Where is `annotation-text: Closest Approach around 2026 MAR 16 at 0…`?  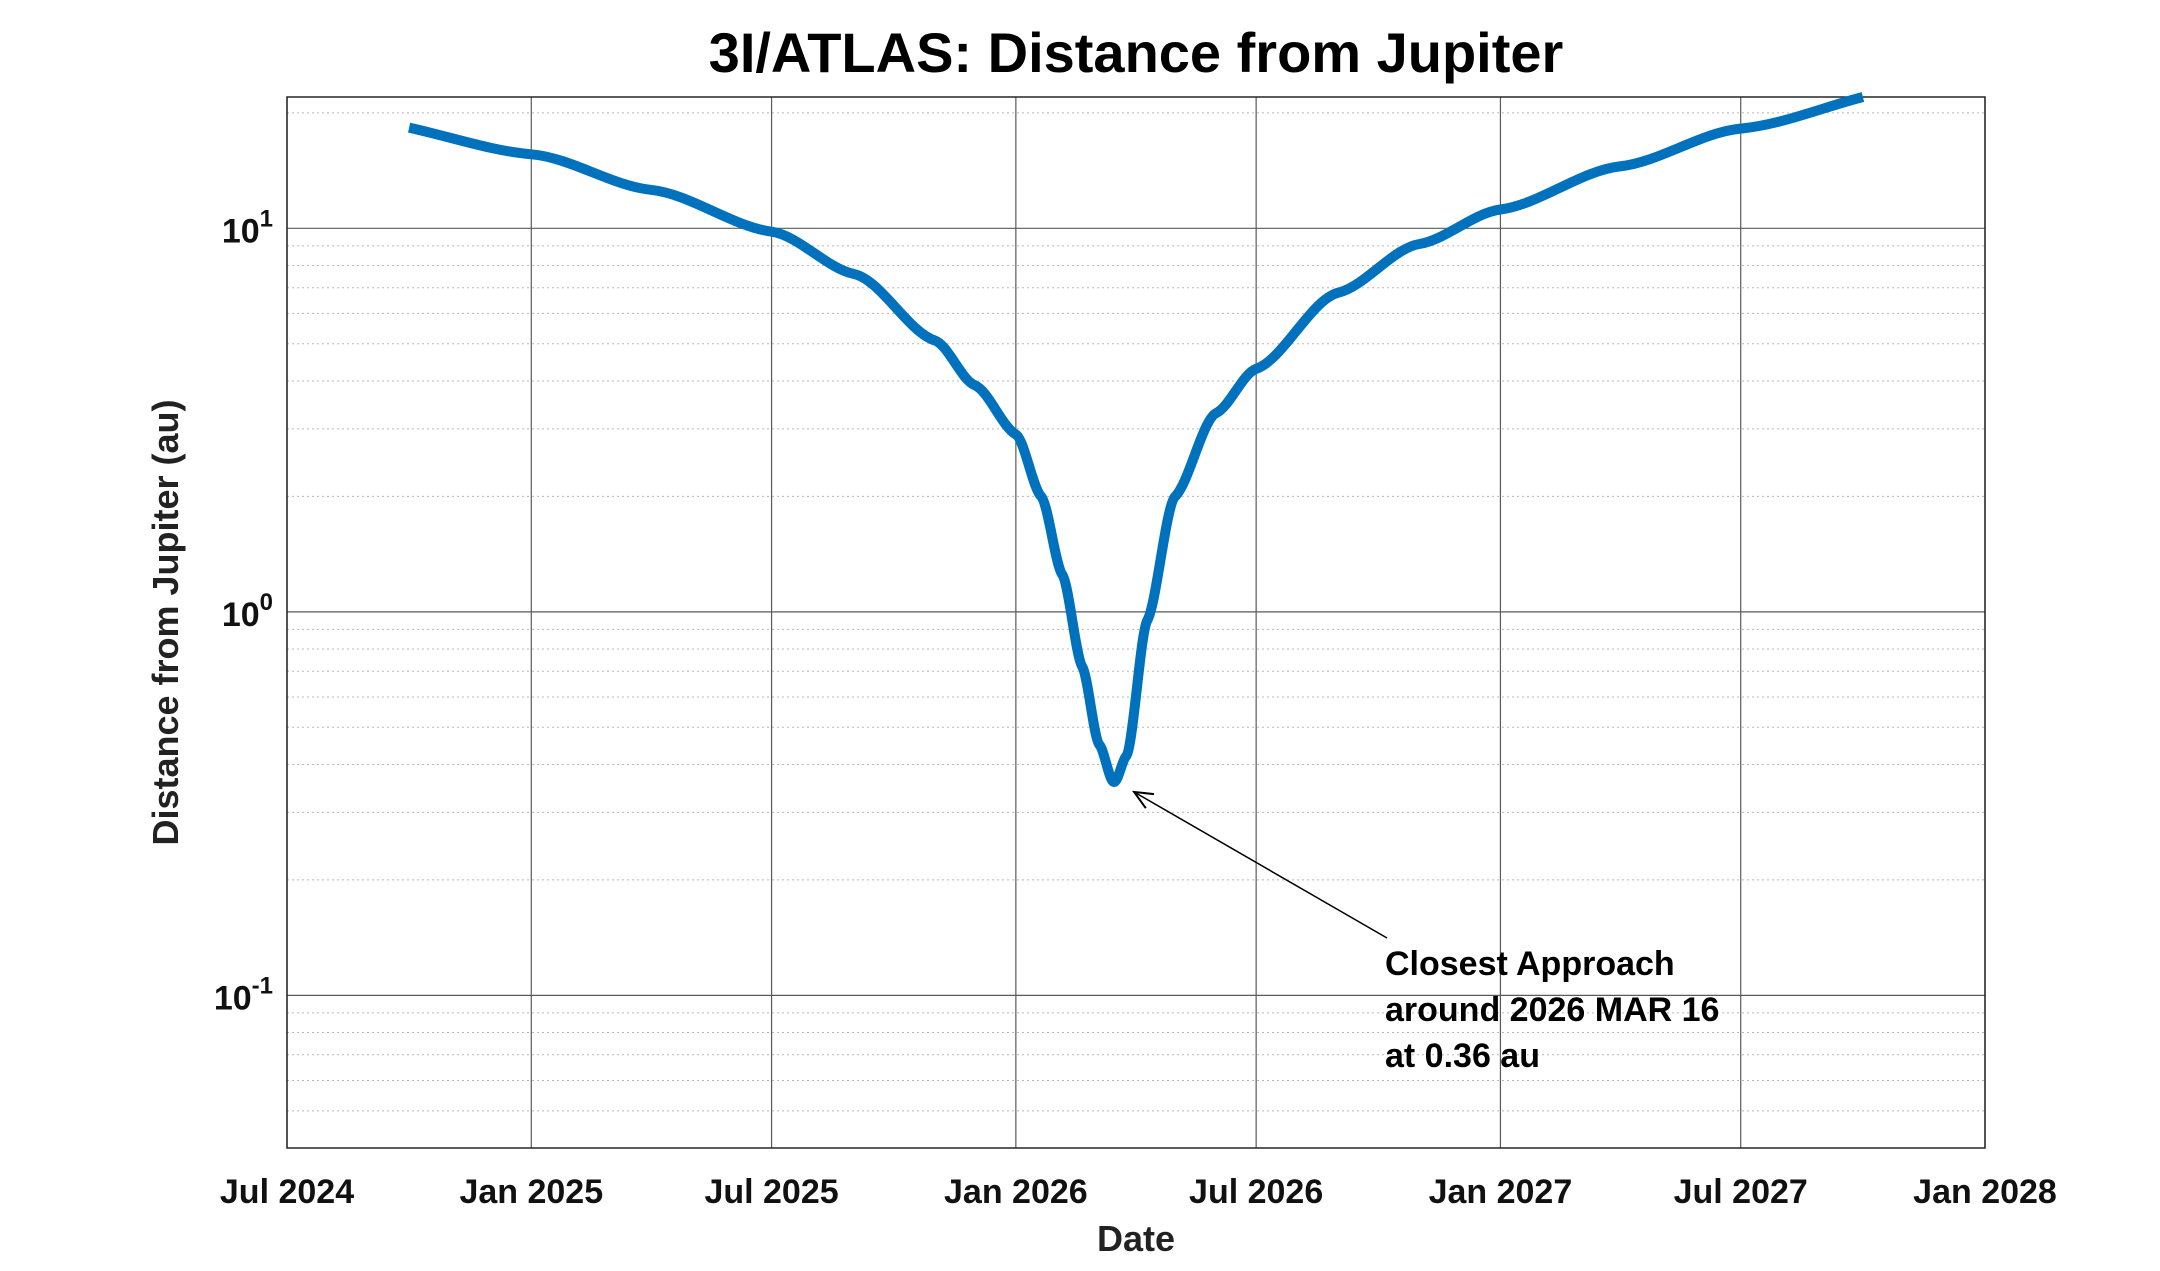
annotation-text: Closest Approach around 2026 MAR 16 at 0… is located at coordinates (1557, 1010).